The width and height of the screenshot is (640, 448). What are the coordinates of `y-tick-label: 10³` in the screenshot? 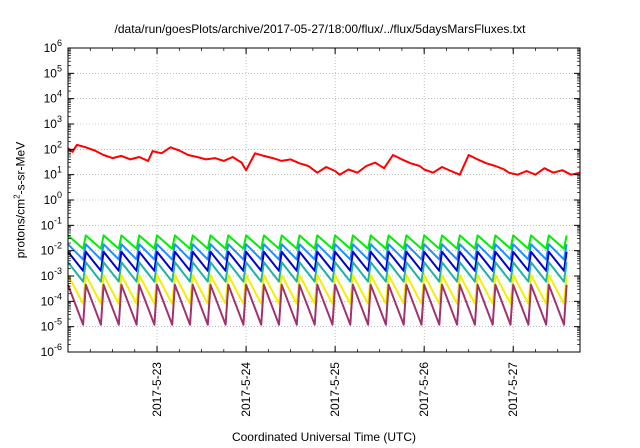 It's located at (53, 122).